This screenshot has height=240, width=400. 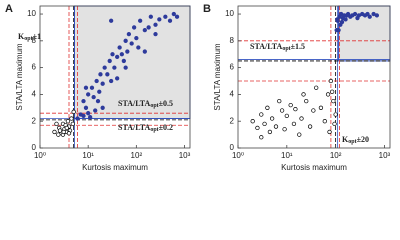 I want to click on annotation: Kopt±20, so click(x=355, y=140).